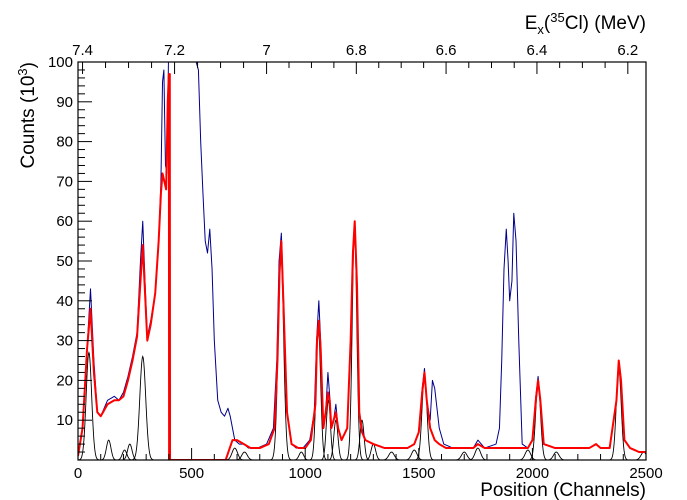  Describe the element at coordinates (174, 50) in the screenshot. I see `top-tick-label: 7.2` at that location.